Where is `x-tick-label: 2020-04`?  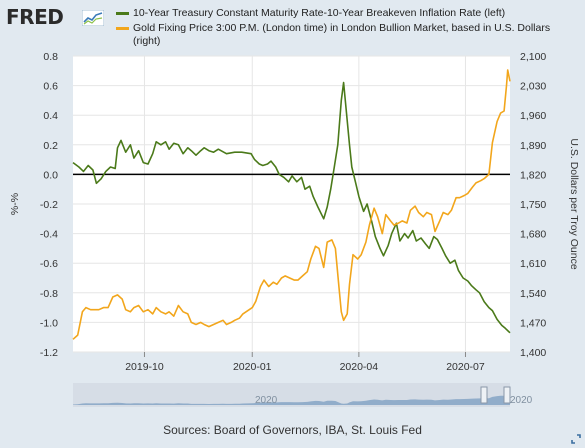 x-tick-label: 2020-04 is located at coordinates (359, 367).